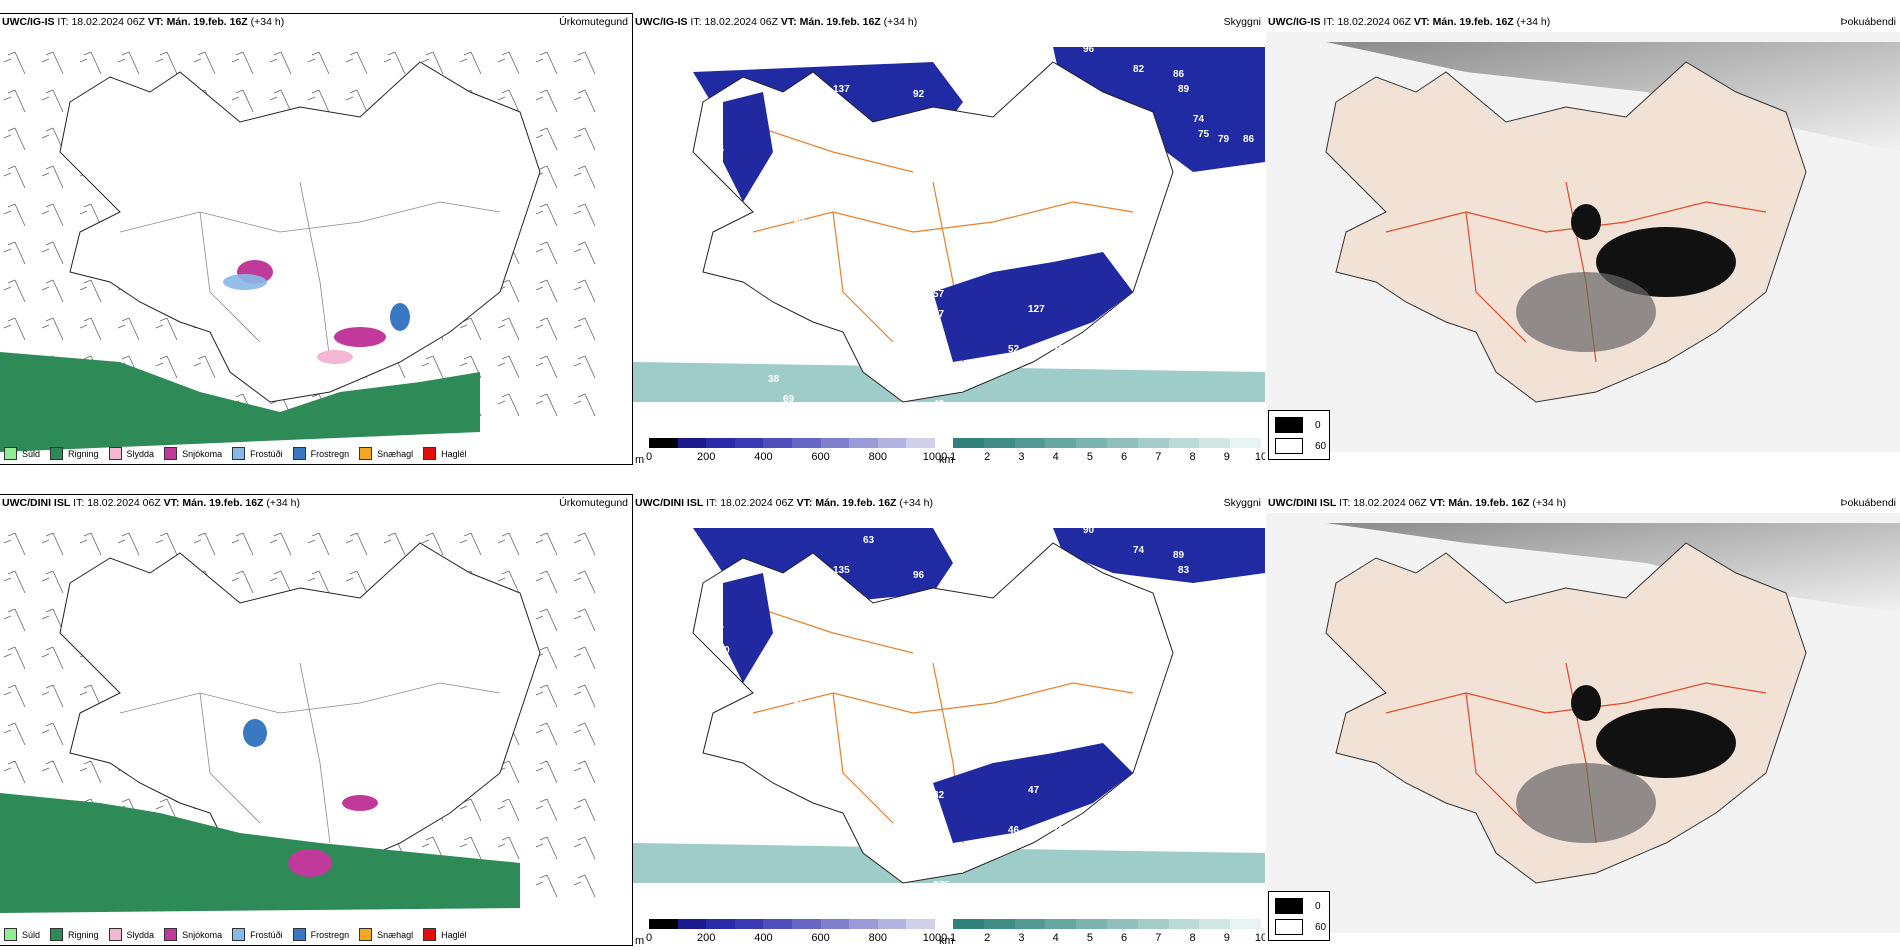  What do you see at coordinates (679, 760) in the screenshot?
I see `cloud-base-label: 89` at bounding box center [679, 760].